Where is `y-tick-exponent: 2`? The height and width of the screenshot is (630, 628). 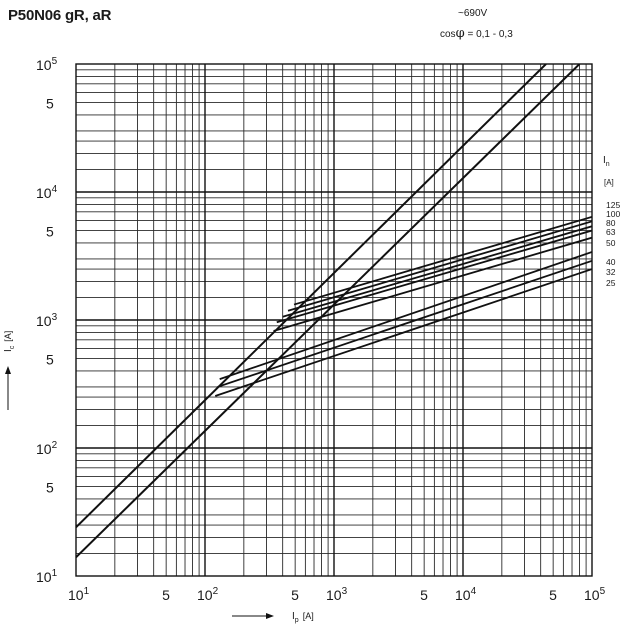 y-tick-exponent: 2 is located at coordinates (55, 445).